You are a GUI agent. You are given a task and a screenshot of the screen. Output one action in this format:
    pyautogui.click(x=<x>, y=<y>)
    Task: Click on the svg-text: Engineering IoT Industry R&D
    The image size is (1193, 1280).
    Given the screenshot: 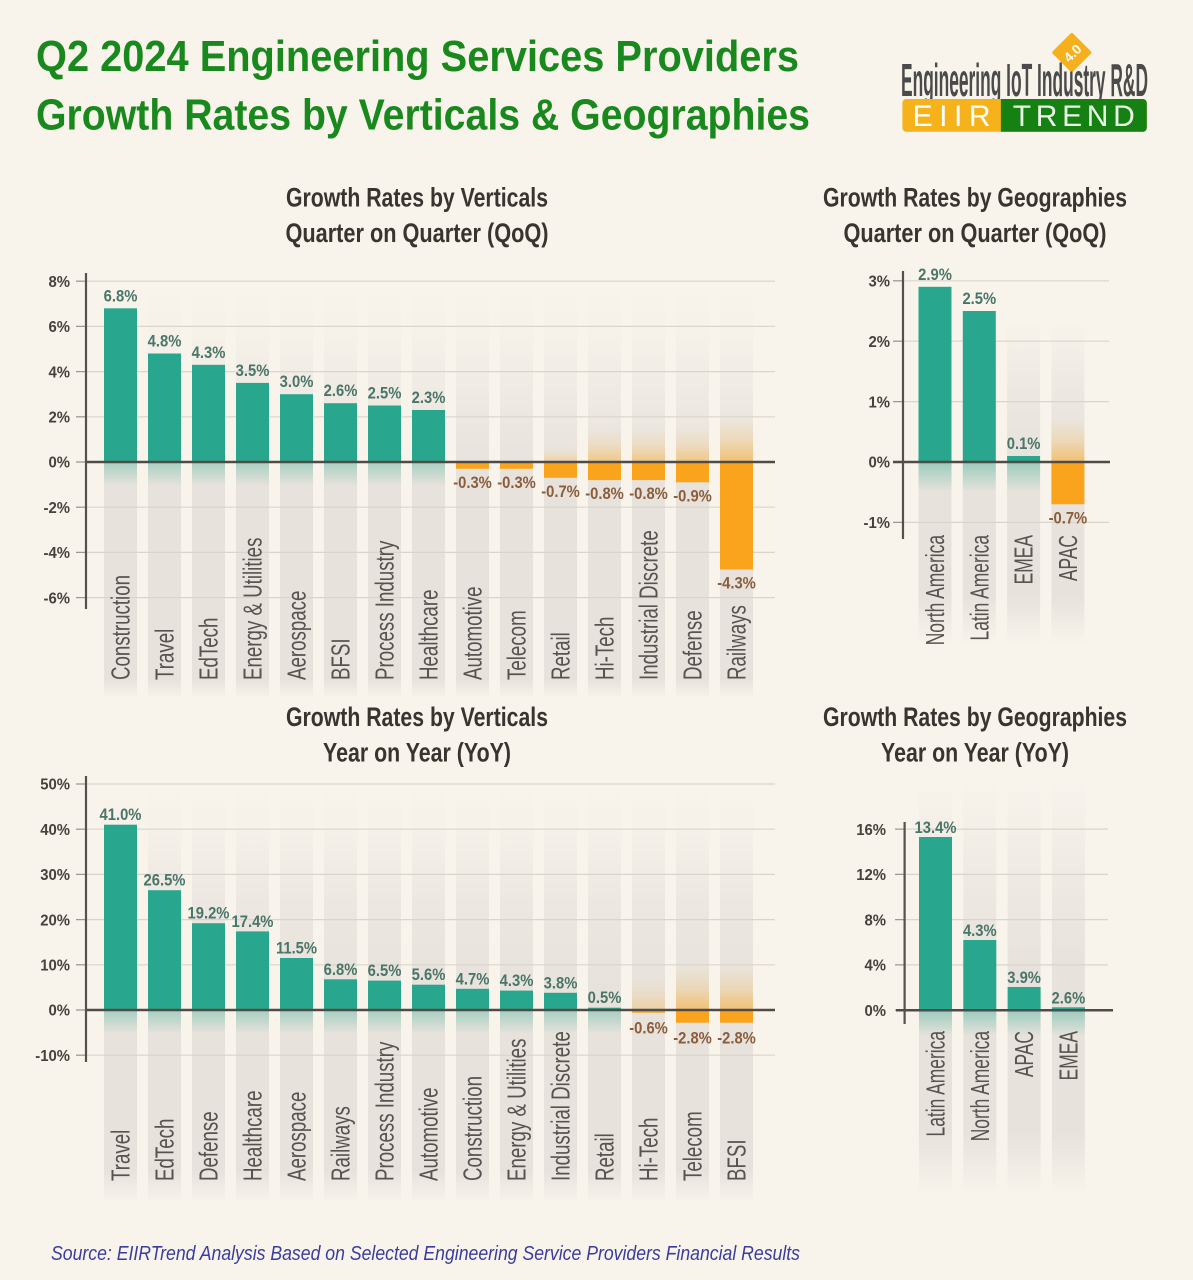 What is the action you would take?
    pyautogui.click(x=1024, y=80)
    